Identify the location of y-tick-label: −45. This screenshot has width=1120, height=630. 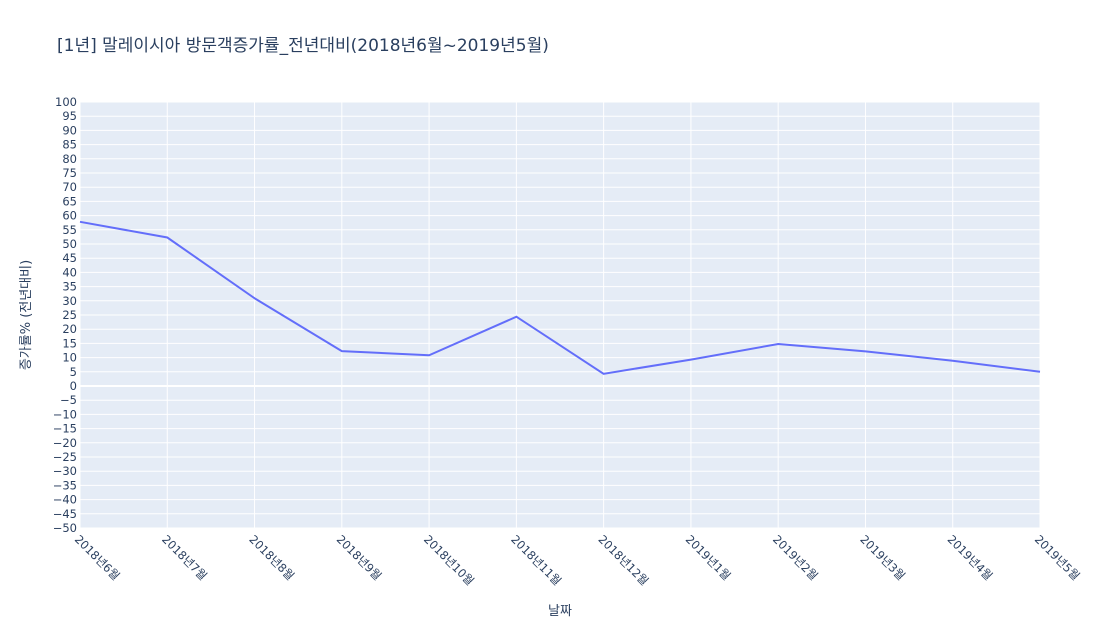
(65, 514).